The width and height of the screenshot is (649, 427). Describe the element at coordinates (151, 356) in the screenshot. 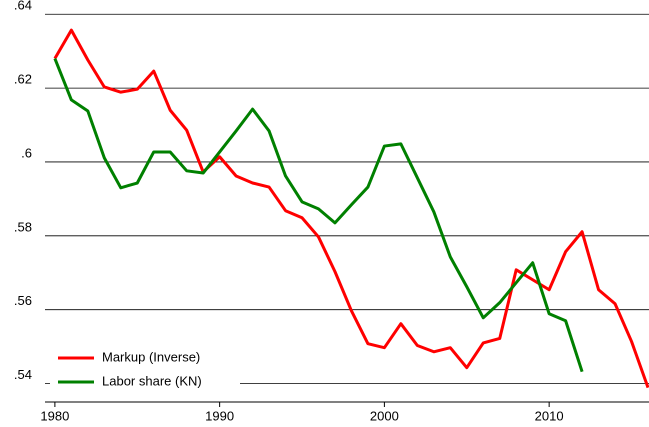

I see `legend-label: Markup (Inverse)` at that location.